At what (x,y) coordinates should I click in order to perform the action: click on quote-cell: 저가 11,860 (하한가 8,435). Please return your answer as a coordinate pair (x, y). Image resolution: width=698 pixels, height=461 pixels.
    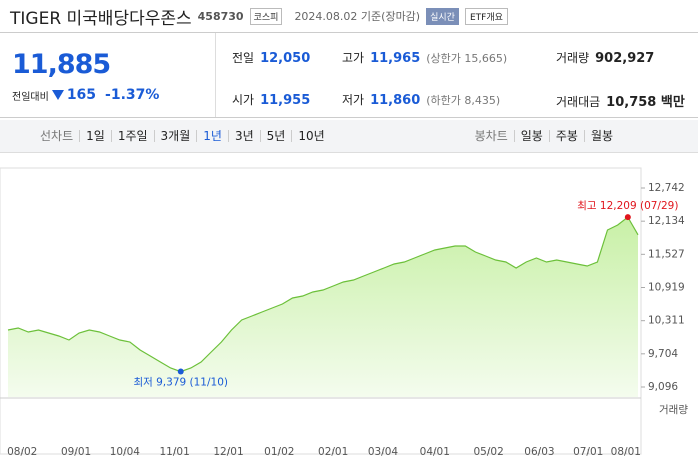
    Looking at the image, I should click on (421, 99).